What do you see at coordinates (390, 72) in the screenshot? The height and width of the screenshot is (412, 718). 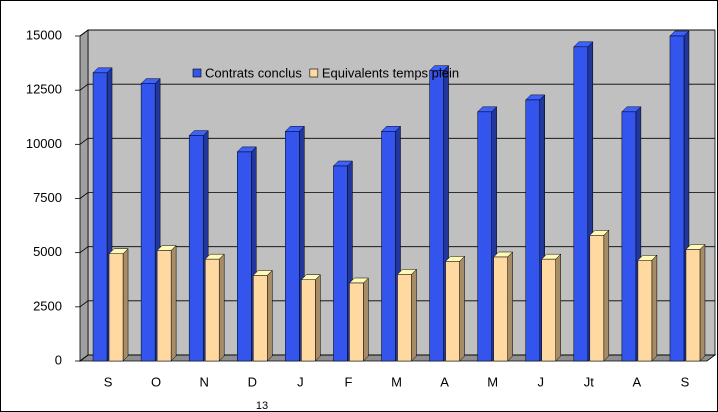 I see `legend-label: Equivalents temps plein` at bounding box center [390, 72].